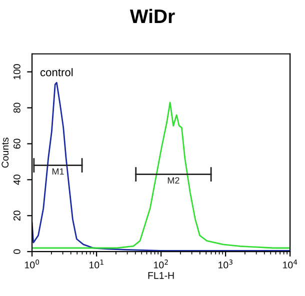 The width and height of the screenshot is (305, 296). I want to click on annotation: control, so click(56, 72).